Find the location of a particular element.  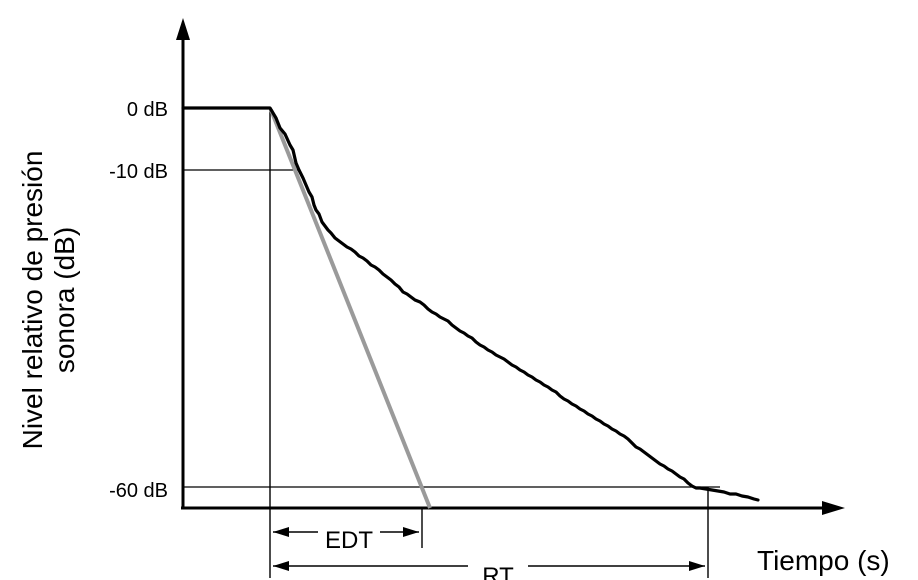

rt-label-bg is located at coordinates (498, 568).